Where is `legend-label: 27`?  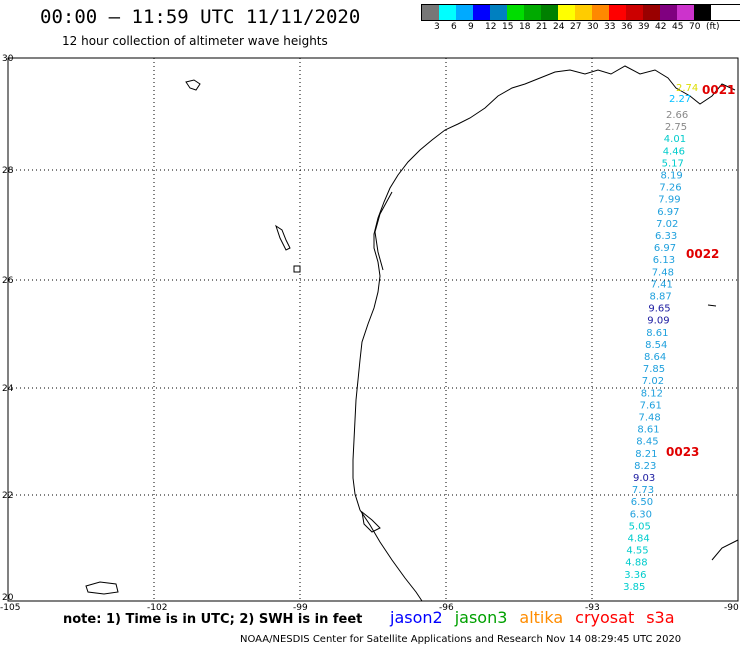
legend-label: 27 is located at coordinates (576, 27).